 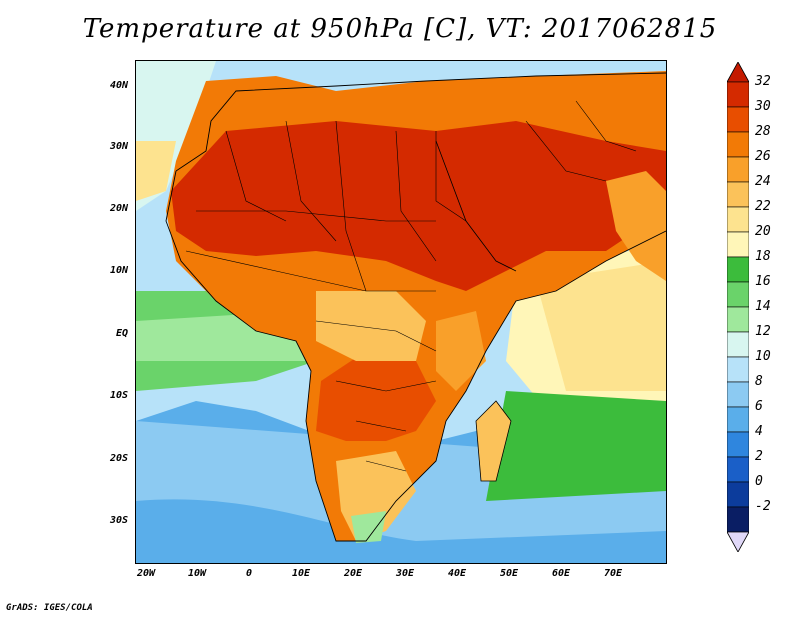 What do you see at coordinates (118, 146) in the screenshot?
I see `lat-label: 30N` at bounding box center [118, 146].